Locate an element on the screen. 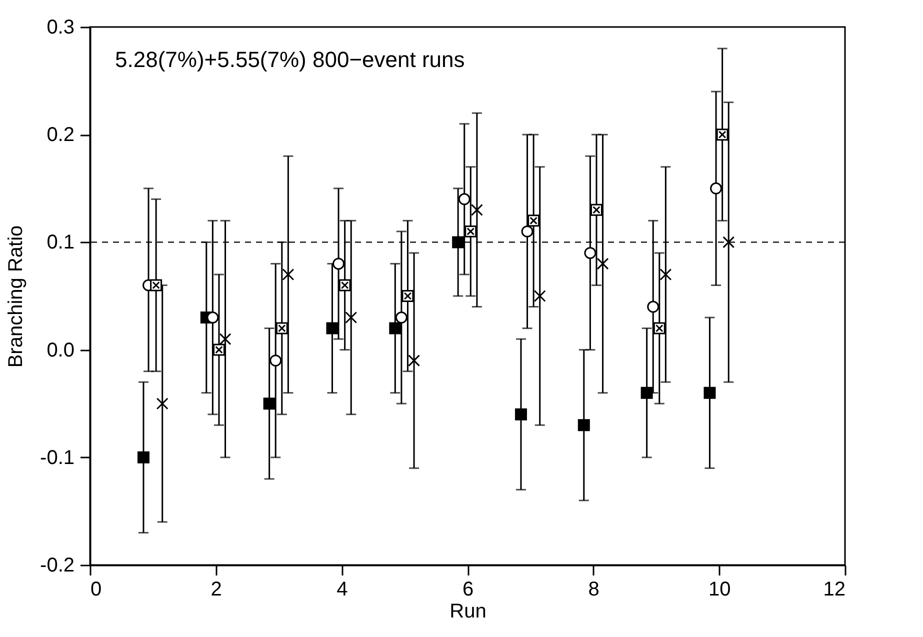 The height and width of the screenshot is (637, 923). x-tick-label: 0 is located at coordinates (96, 589).